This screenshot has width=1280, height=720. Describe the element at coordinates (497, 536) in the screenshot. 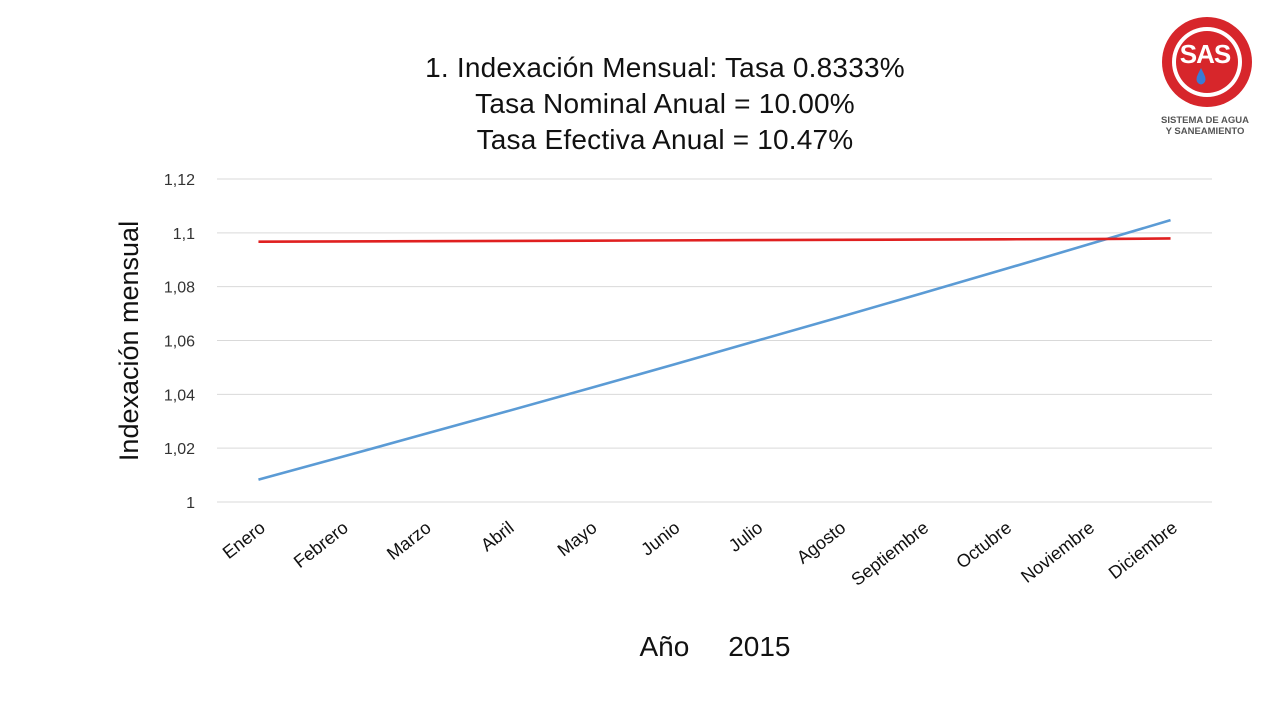

I see `x-tick-label: Abril` at that location.